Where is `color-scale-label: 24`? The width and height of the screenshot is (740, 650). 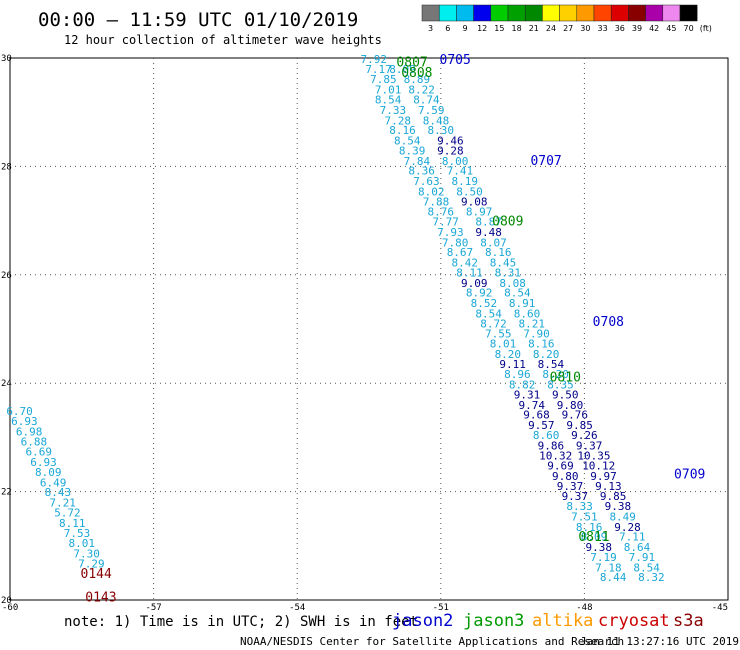
color-scale-label: 24 is located at coordinates (551, 28).